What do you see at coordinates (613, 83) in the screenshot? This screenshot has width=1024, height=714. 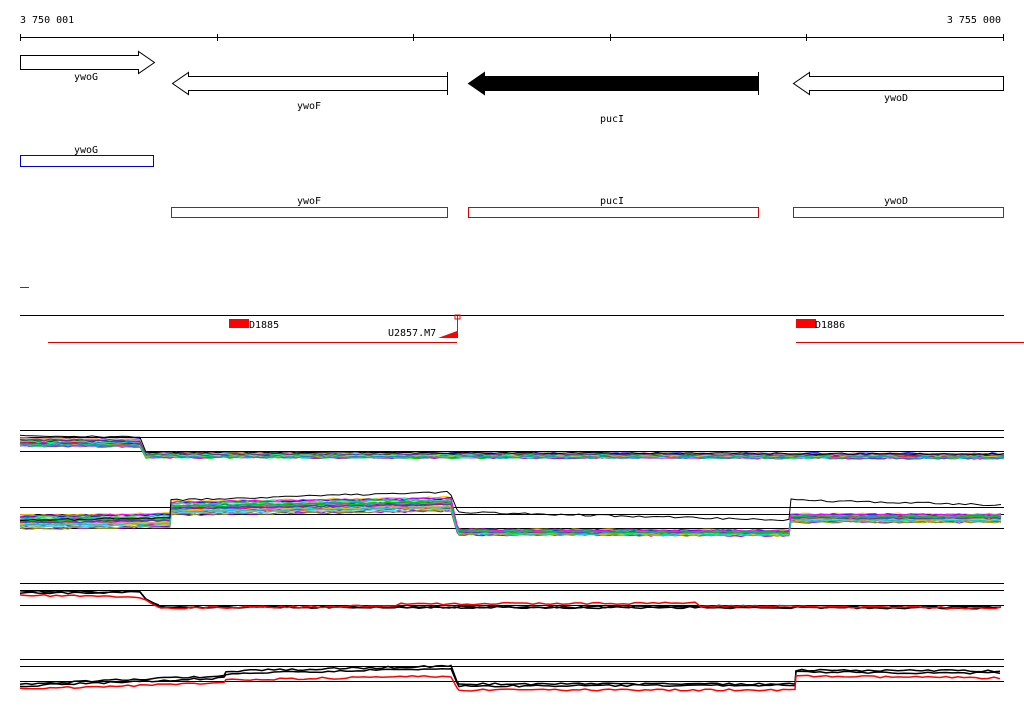 I see `gene-arrow-pucI` at bounding box center [613, 83].